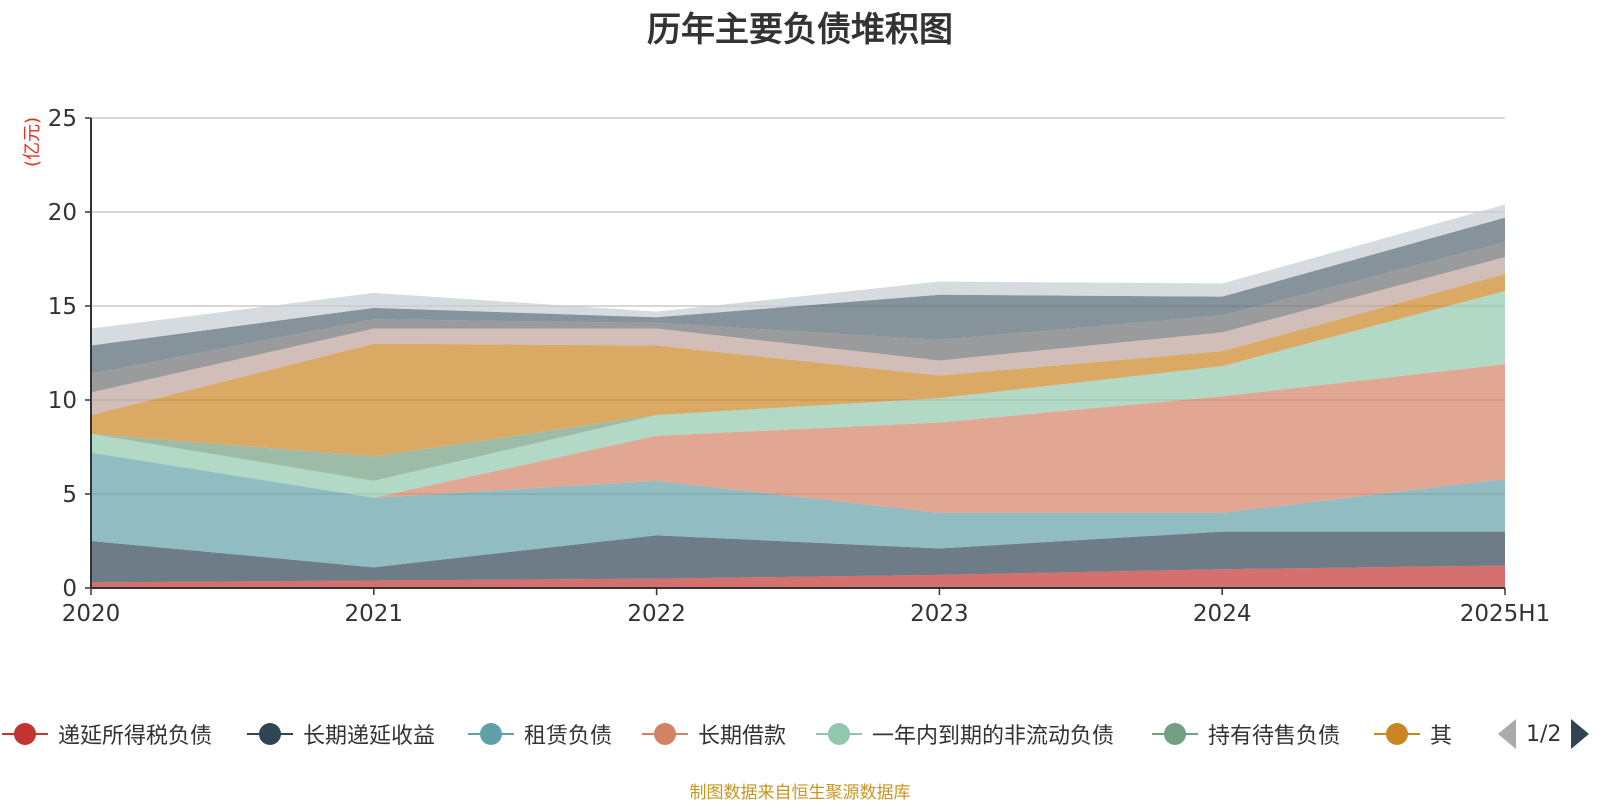 The height and width of the screenshot is (803, 1600). I want to click on legend-item: 长期借款, so click(713, 734).